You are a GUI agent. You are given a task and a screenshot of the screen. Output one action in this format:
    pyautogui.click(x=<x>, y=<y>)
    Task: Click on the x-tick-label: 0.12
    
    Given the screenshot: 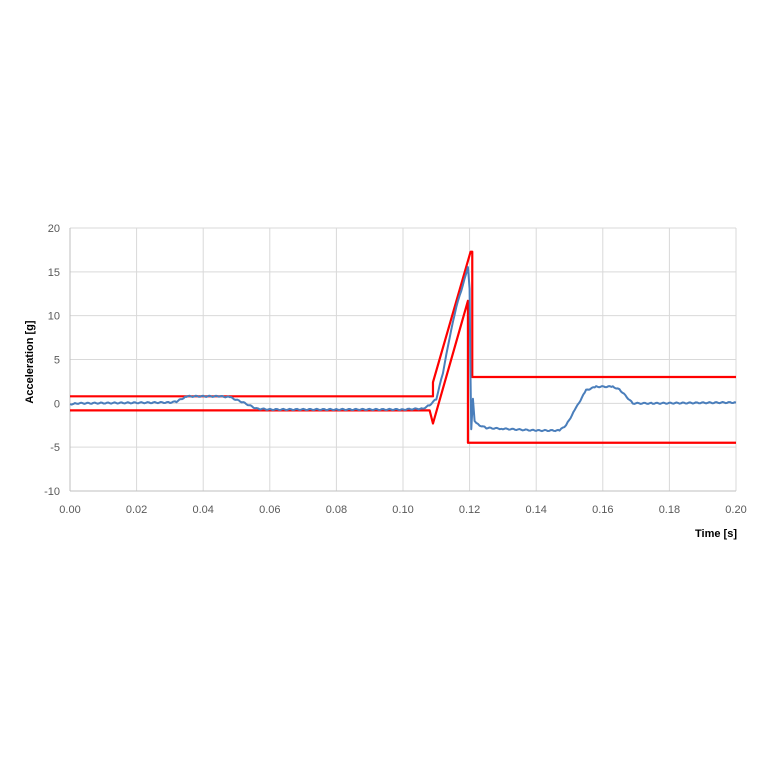 What is the action you would take?
    pyautogui.click(x=469, y=510)
    